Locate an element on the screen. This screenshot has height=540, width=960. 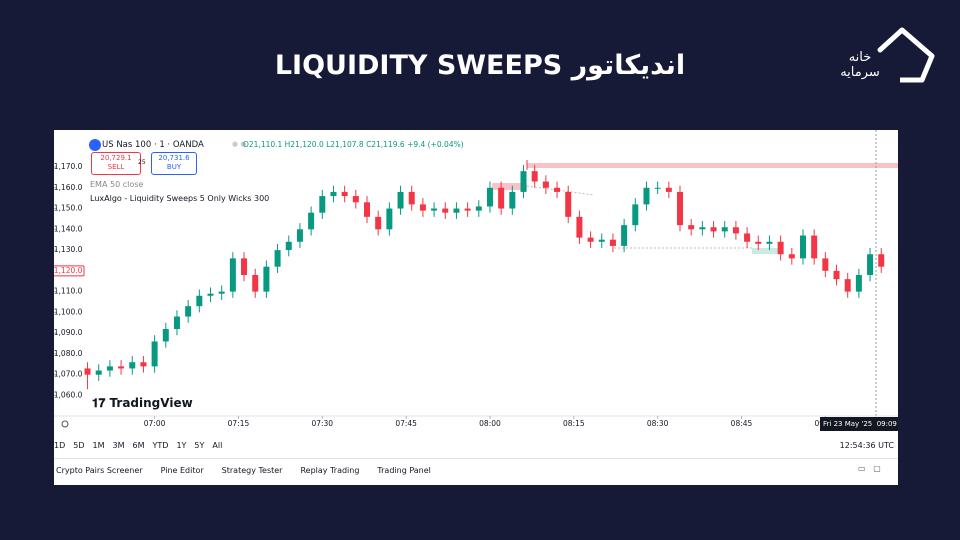
cursor-time: 09:09 is located at coordinates (886, 424).